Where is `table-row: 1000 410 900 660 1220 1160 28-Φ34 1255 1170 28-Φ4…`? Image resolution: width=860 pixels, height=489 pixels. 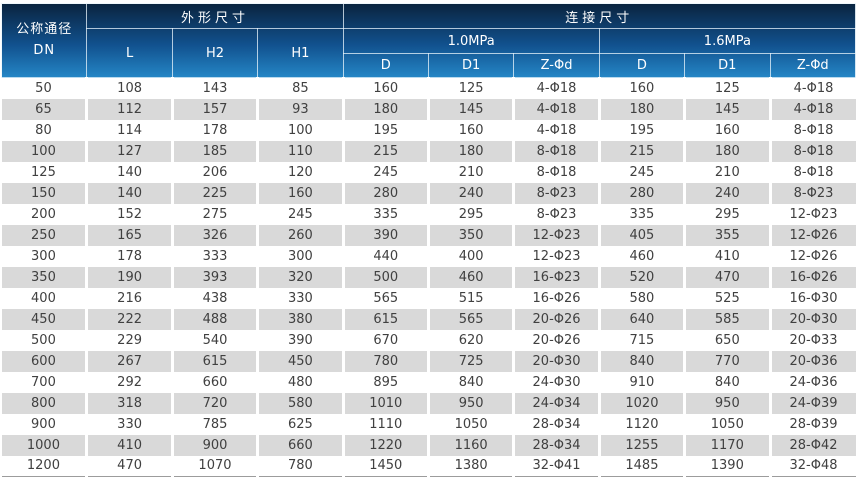 table-row: 1000 410 900 660 1220 1160 28-Φ34 1255 1170 28-Φ4… is located at coordinates (428, 445).